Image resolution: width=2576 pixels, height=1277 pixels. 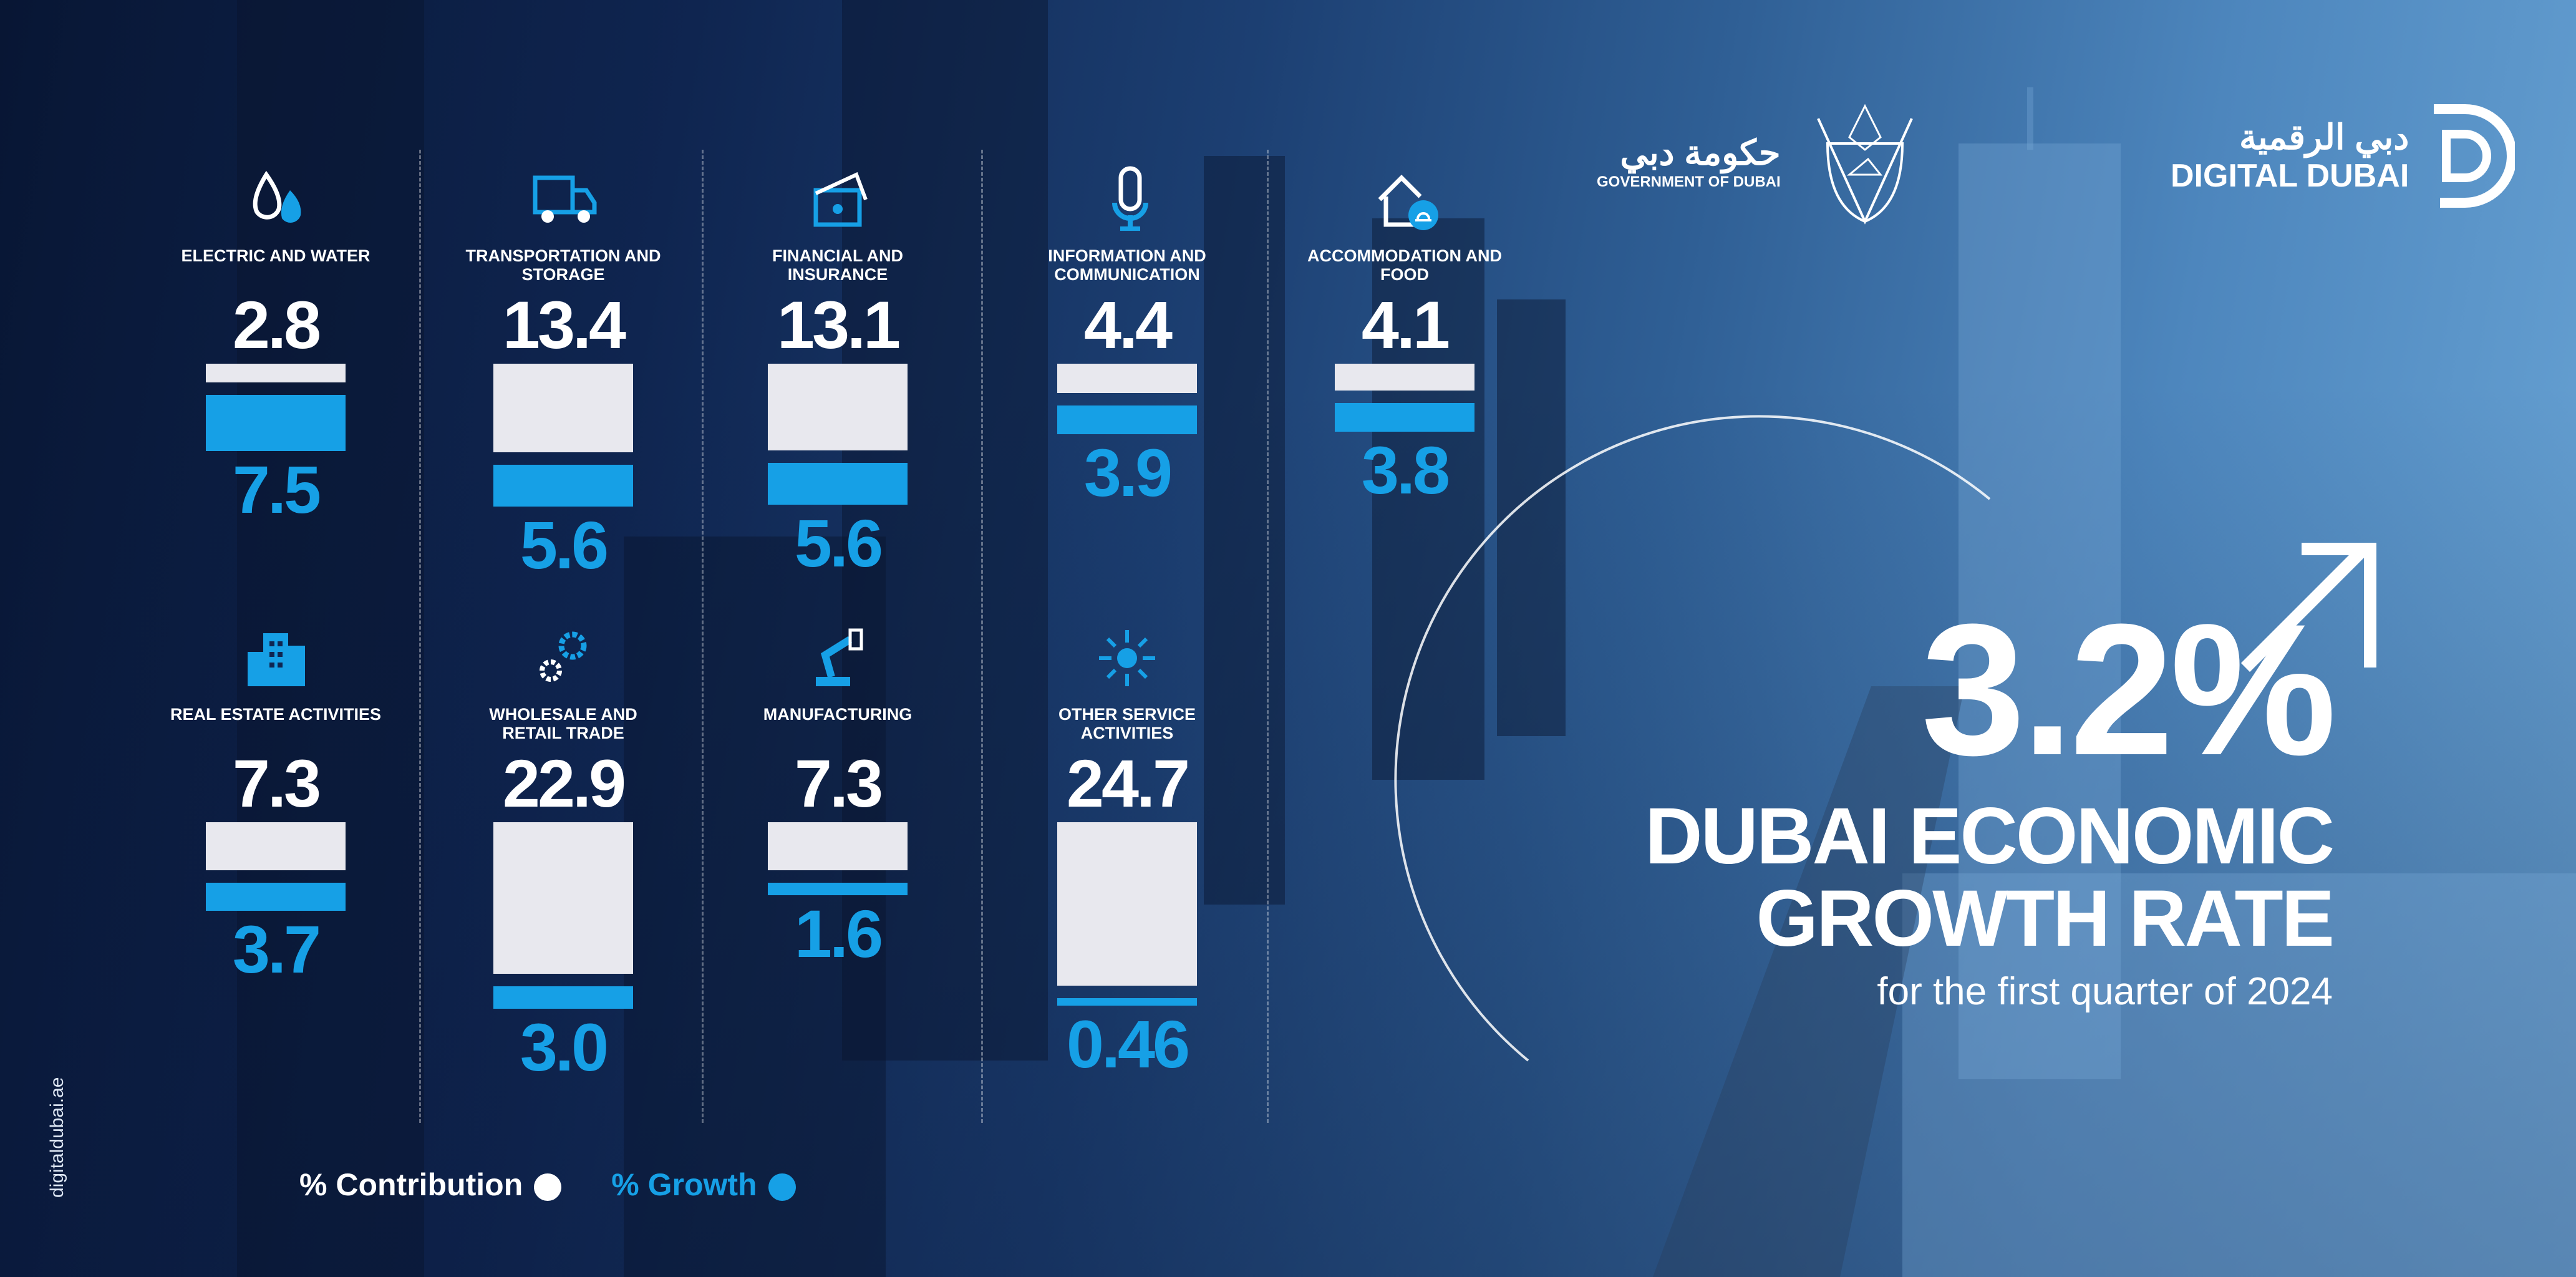 I want to click on growth-value: 3.0, so click(x=564, y=1047).